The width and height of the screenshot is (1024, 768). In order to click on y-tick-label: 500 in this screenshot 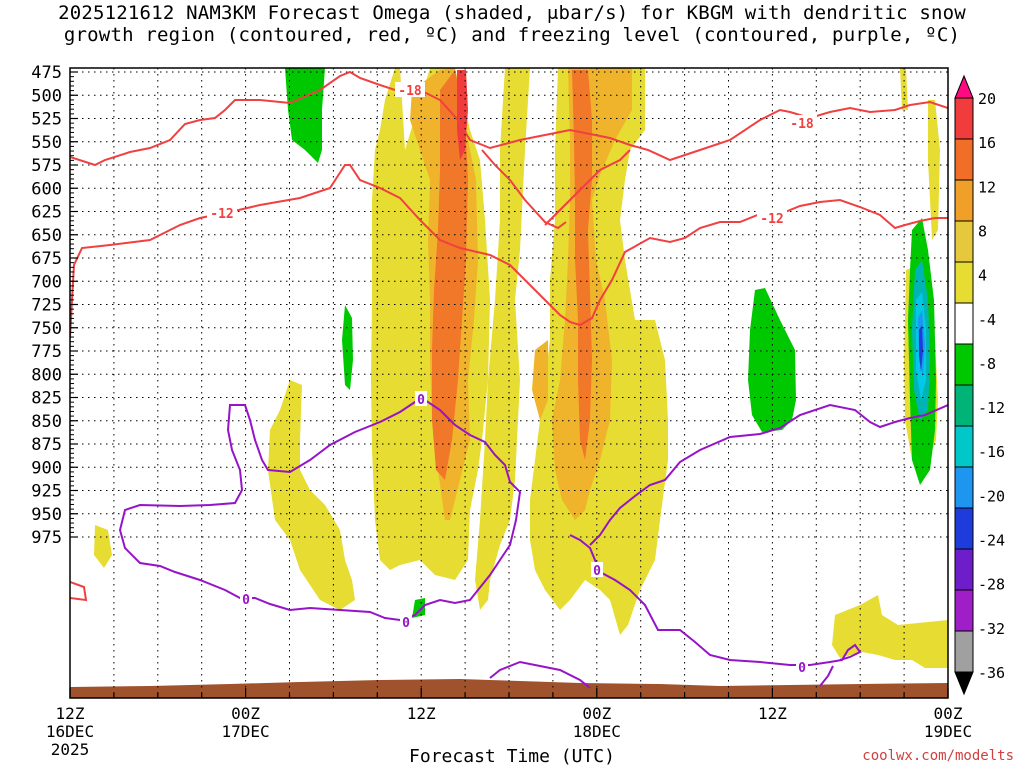, I will do `click(46, 96)`.